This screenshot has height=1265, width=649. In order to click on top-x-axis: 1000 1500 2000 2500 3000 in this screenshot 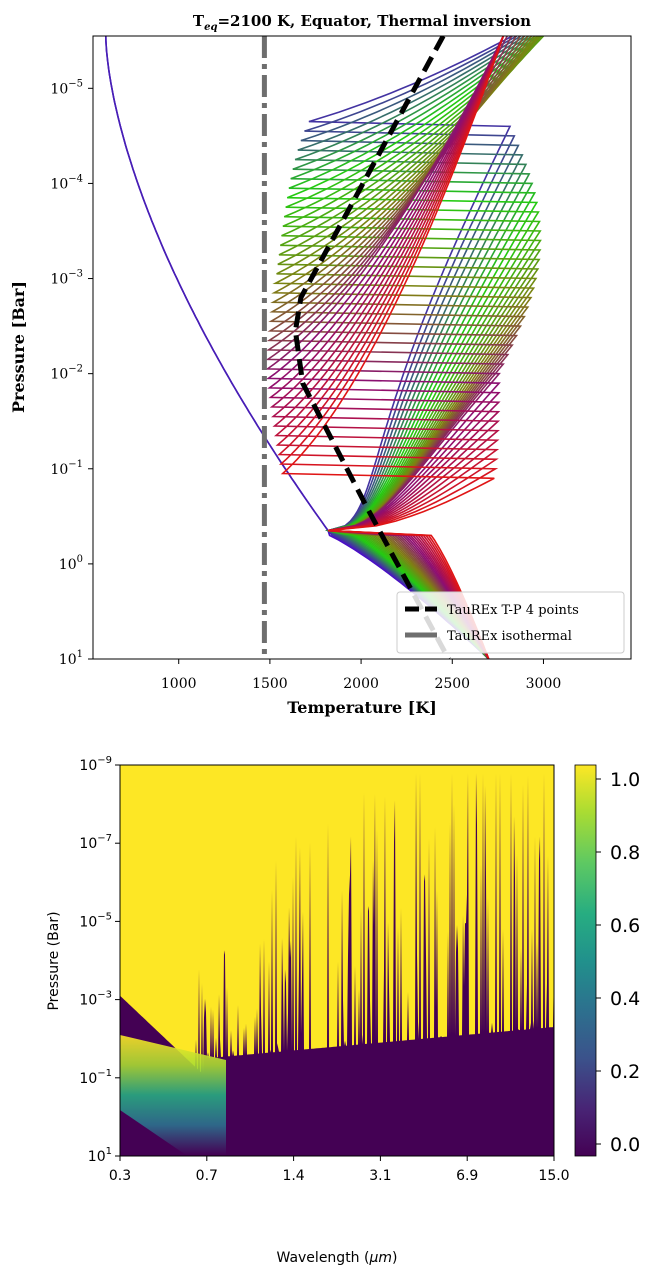, I will do `click(361, 675)`.